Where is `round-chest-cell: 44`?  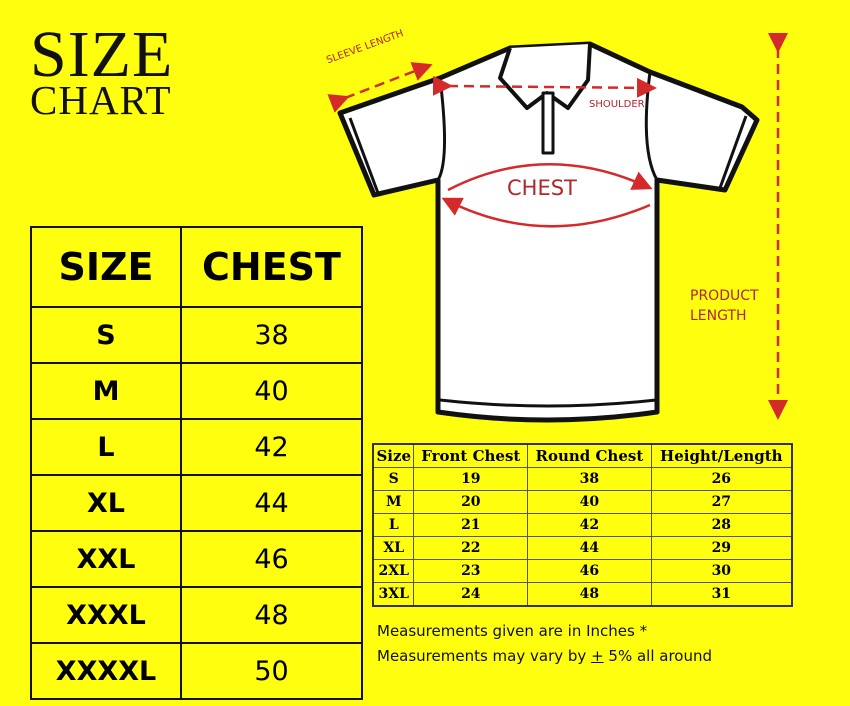 round-chest-cell: 44 is located at coordinates (589, 548).